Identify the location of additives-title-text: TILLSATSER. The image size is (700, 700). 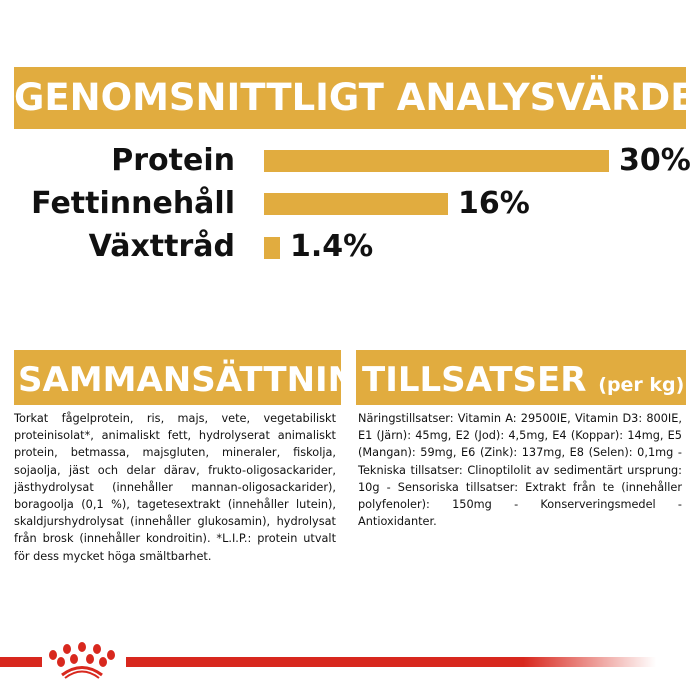
(474, 380).